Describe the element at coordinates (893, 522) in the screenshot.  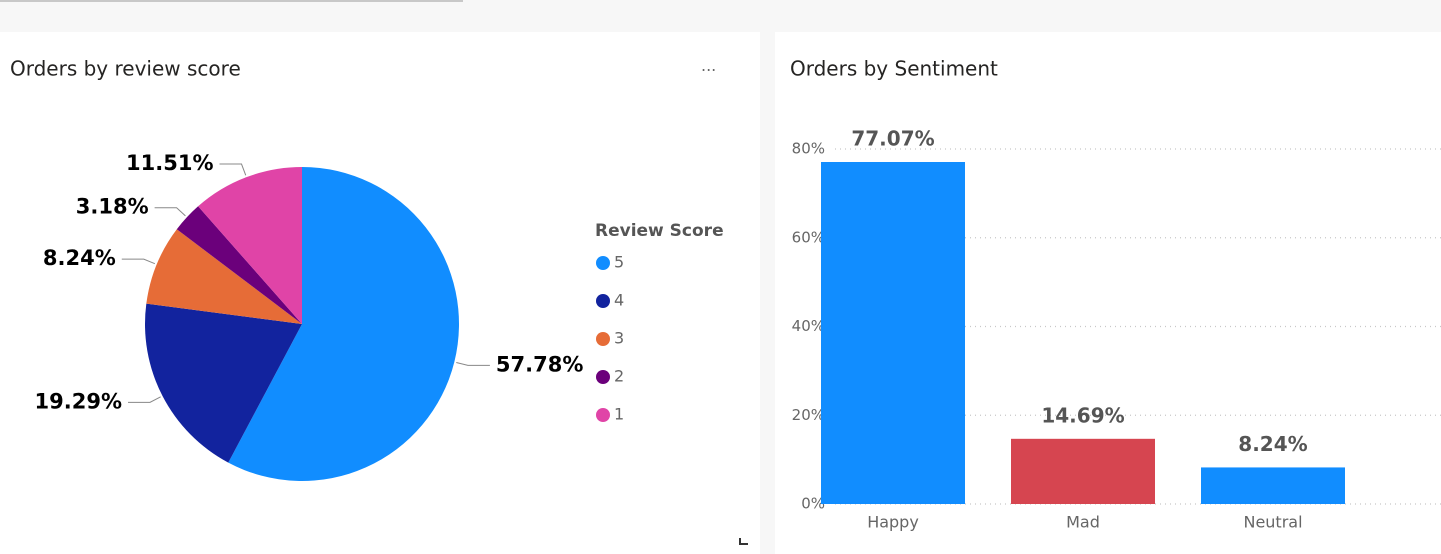
I see `x-tick-label: Happy` at that location.